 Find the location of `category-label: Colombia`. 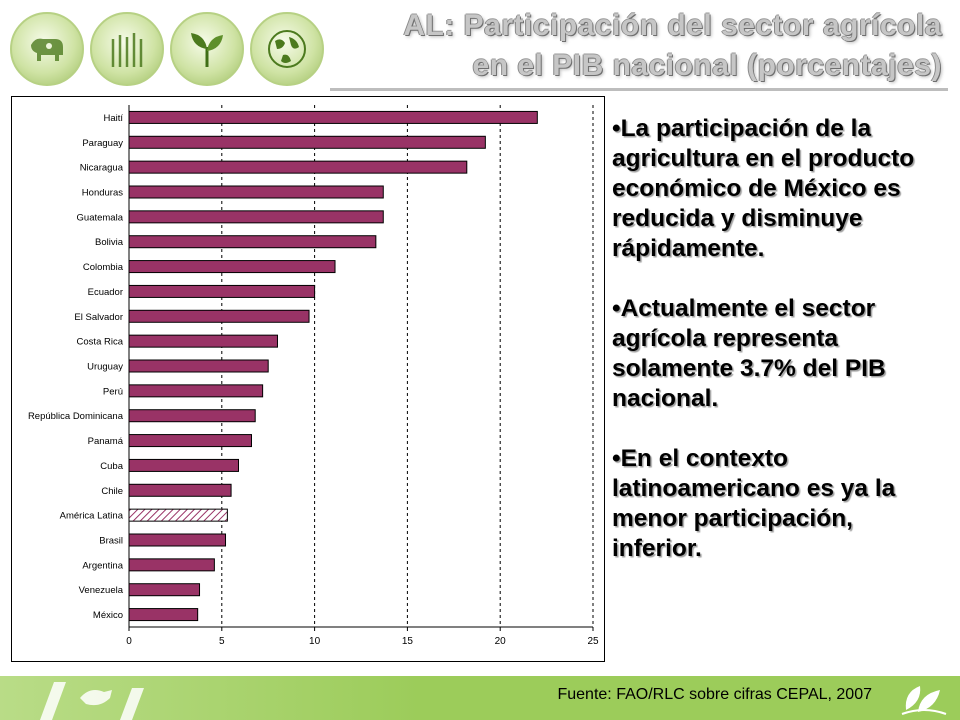

category-label: Colombia is located at coordinates (103, 267).